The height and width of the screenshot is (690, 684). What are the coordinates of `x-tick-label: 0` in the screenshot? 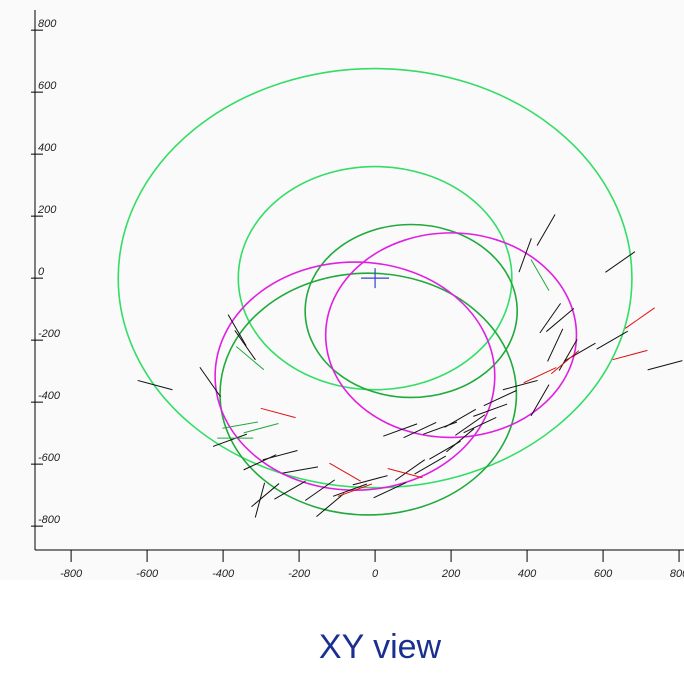 It's located at (375, 574).